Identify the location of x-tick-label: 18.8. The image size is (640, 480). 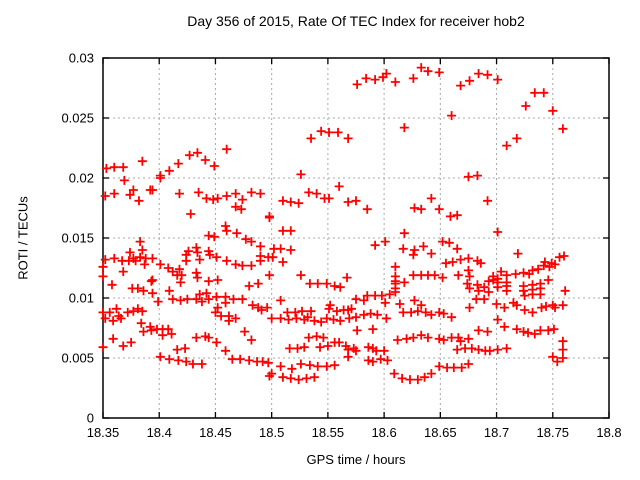
(608, 432).